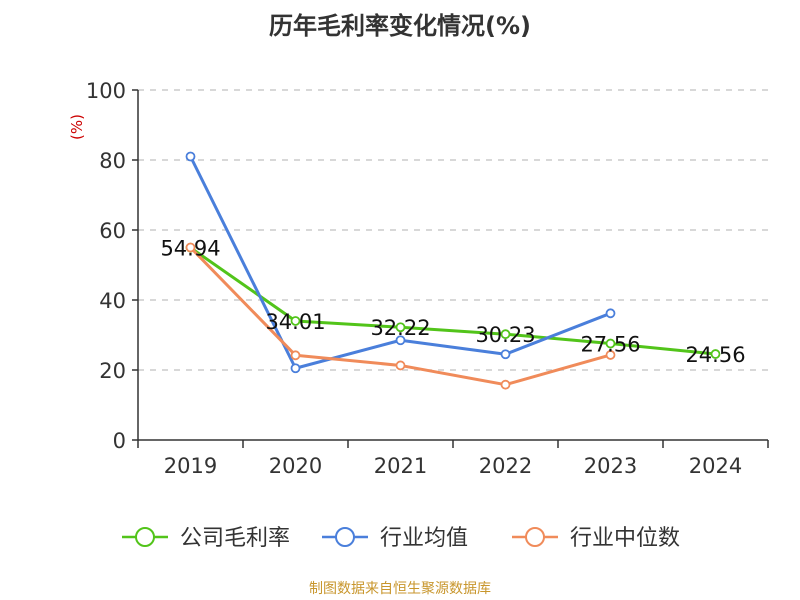 The height and width of the screenshot is (600, 800). I want to click on legend-label: 行业均值, so click(424, 538).